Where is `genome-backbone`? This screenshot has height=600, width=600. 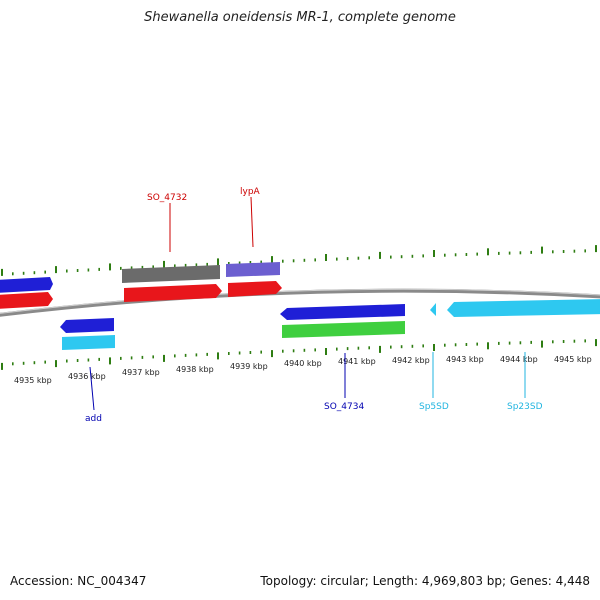 genome-backbone is located at coordinates (300, 302).